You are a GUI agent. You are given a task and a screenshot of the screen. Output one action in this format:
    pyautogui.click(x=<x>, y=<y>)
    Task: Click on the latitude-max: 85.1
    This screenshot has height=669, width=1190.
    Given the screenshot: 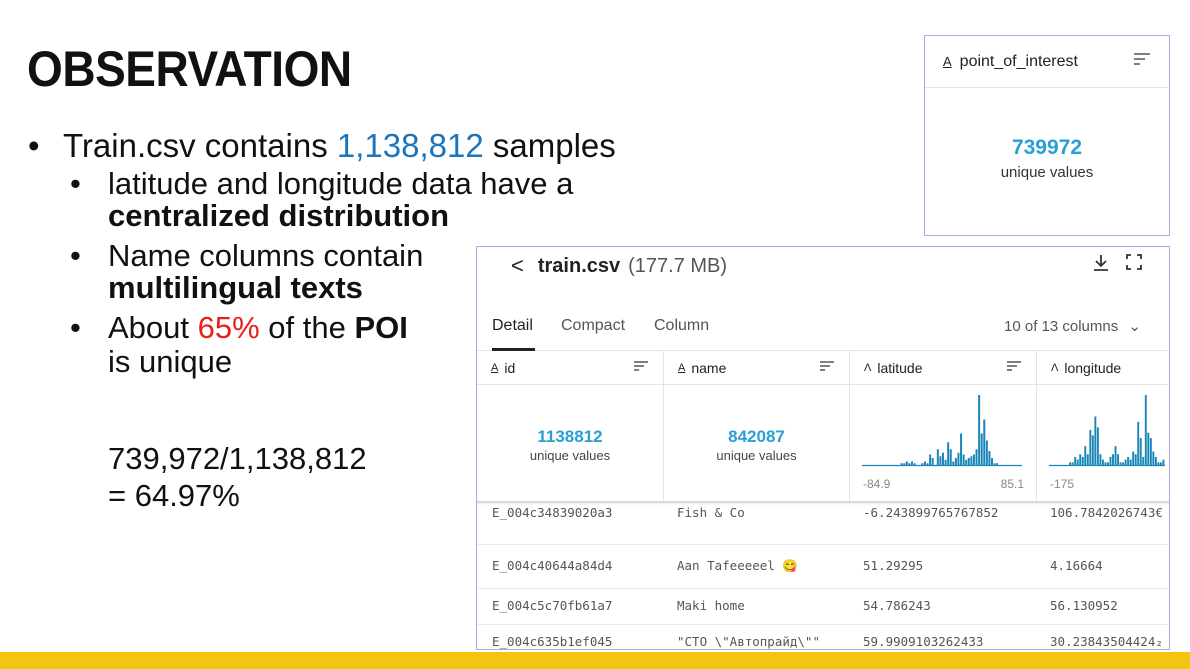 What is the action you would take?
    pyautogui.click(x=1012, y=484)
    